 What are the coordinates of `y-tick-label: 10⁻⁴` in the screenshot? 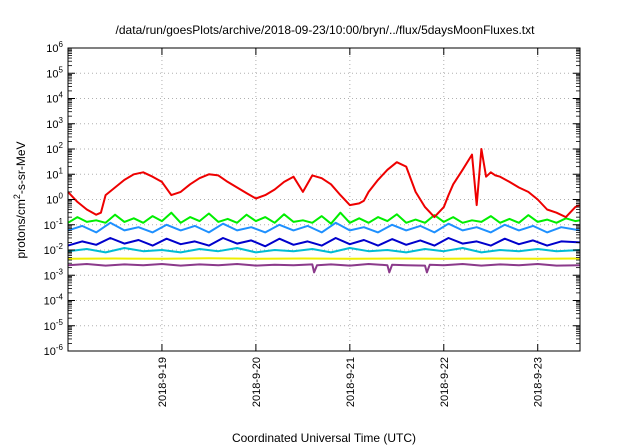 It's located at (54, 300).